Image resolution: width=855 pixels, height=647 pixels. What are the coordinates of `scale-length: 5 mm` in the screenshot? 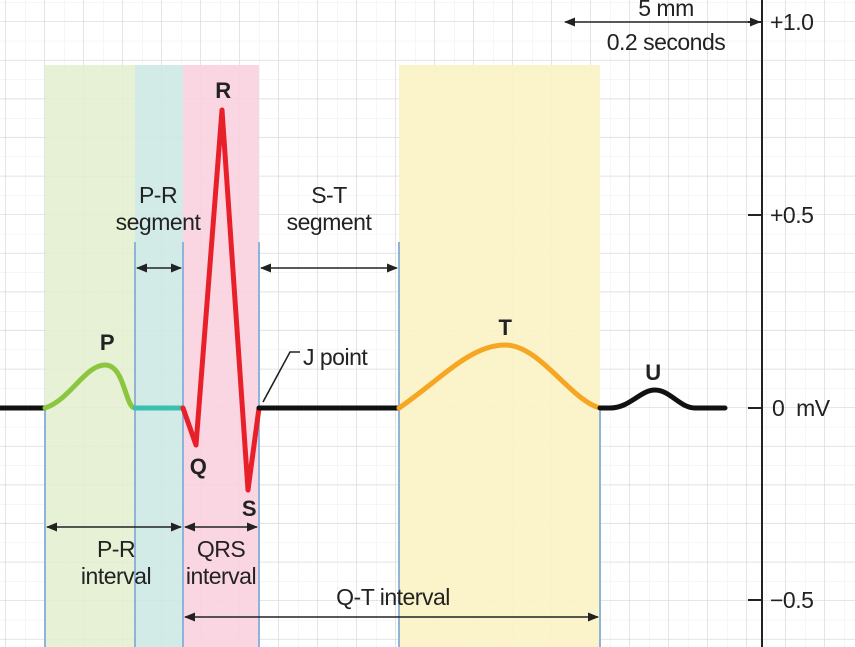 It's located at (666, 10).